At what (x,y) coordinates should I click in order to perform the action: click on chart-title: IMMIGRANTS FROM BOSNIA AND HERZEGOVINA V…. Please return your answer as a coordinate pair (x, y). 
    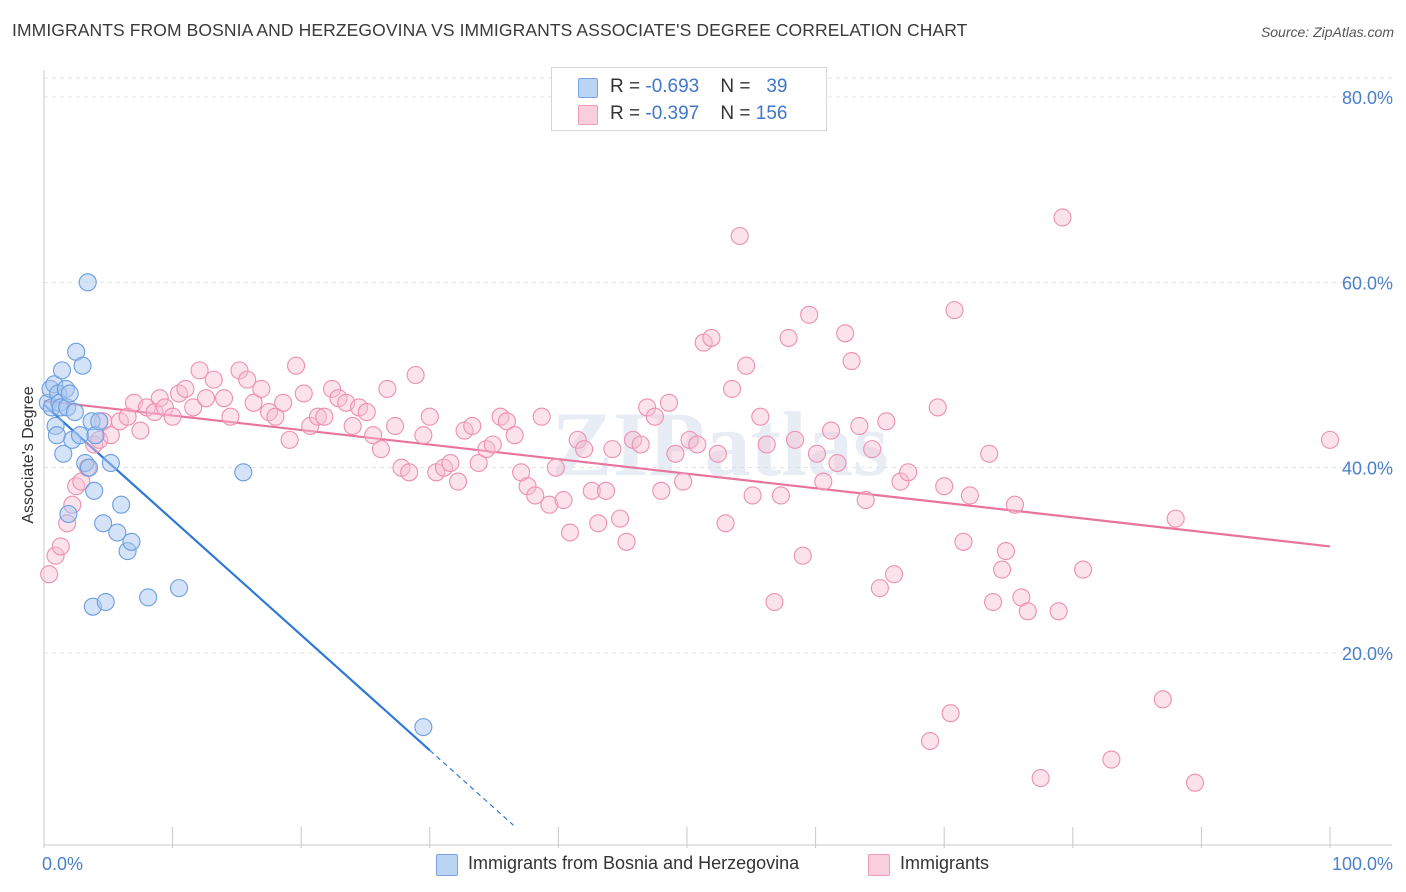
    Looking at the image, I should click on (490, 30).